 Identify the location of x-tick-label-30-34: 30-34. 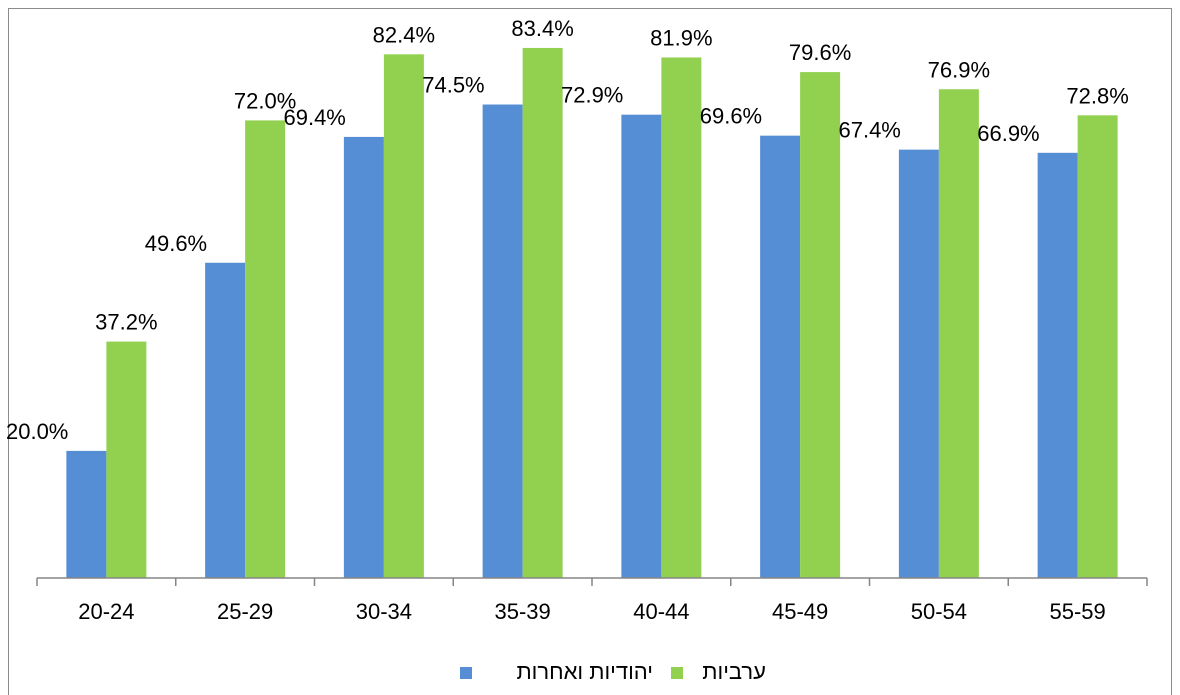
(384, 611).